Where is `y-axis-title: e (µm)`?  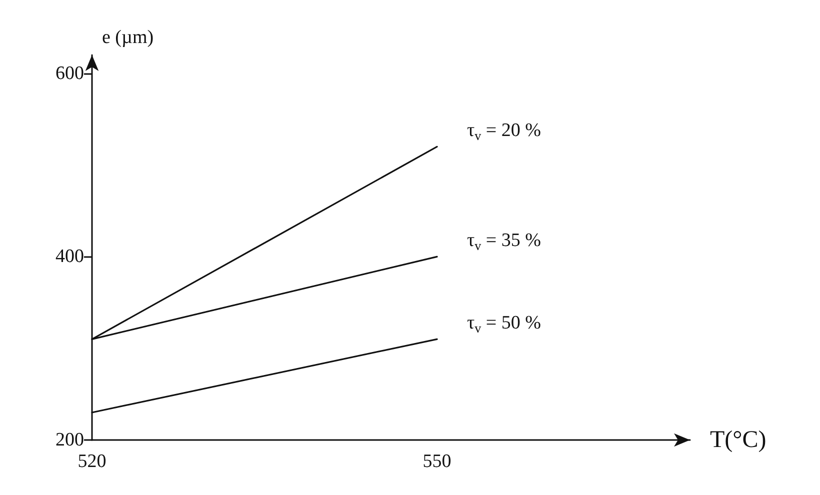 y-axis-title: e (µm) is located at coordinates (128, 37).